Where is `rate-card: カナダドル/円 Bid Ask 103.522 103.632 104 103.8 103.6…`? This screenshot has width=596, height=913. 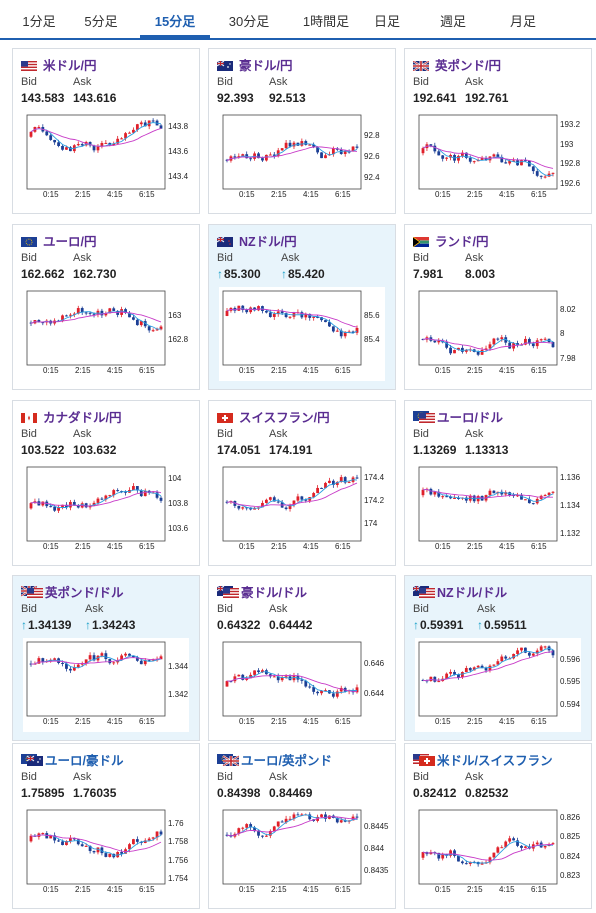
rate-card: カナダドル/円 Bid Ask 103.522 103.632 104 103.8 103.6… is located at coordinates (106, 483).